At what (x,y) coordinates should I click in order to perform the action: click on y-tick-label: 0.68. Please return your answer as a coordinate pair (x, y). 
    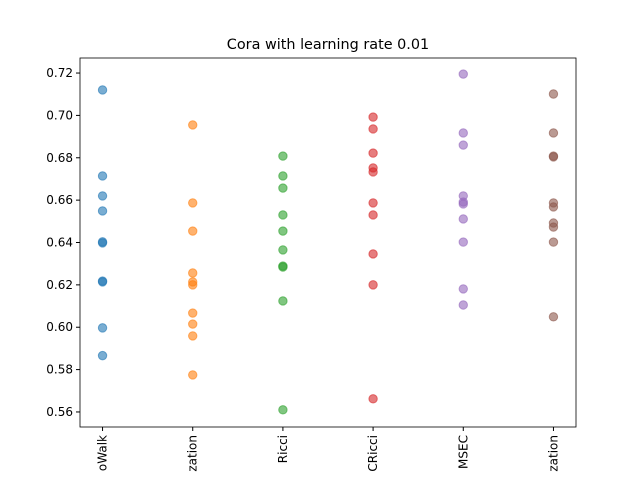
    Looking at the image, I should click on (59, 158).